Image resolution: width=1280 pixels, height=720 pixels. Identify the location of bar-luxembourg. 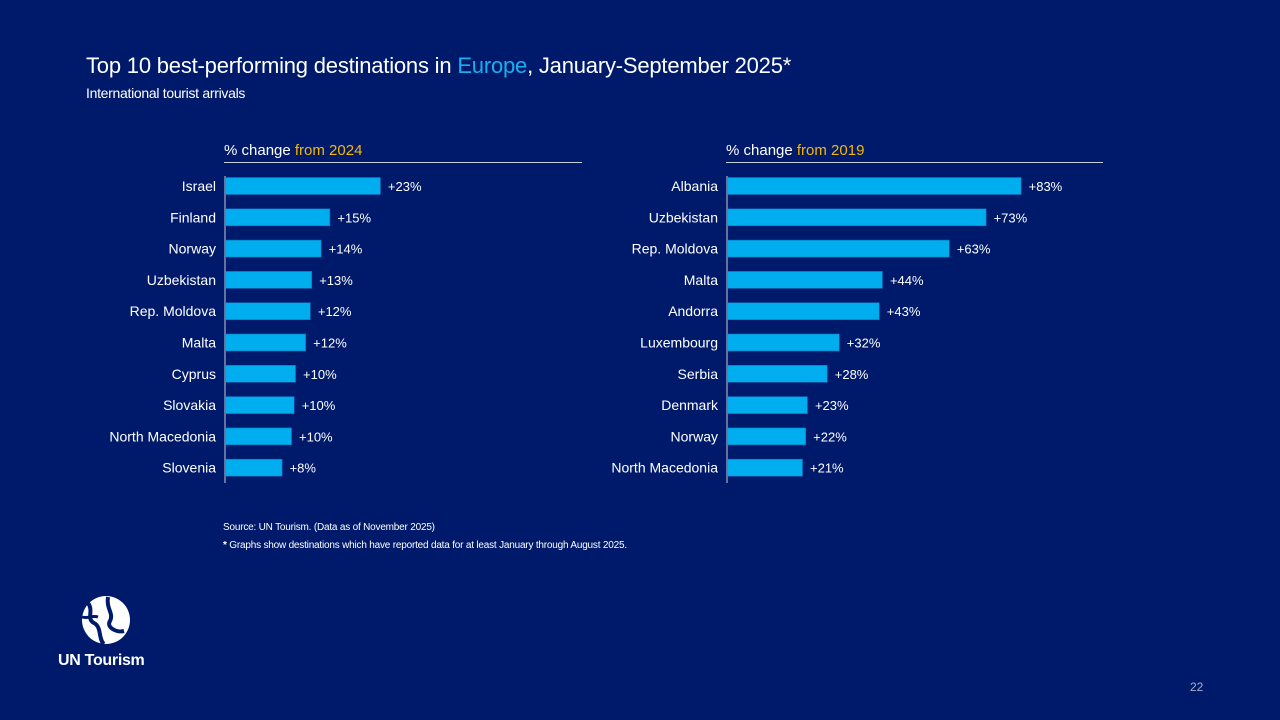
(783, 342).